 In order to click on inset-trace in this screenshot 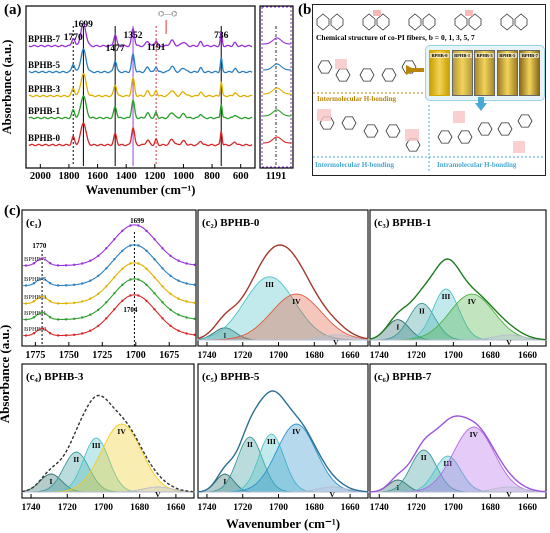, I will do `click(277, 41)`.